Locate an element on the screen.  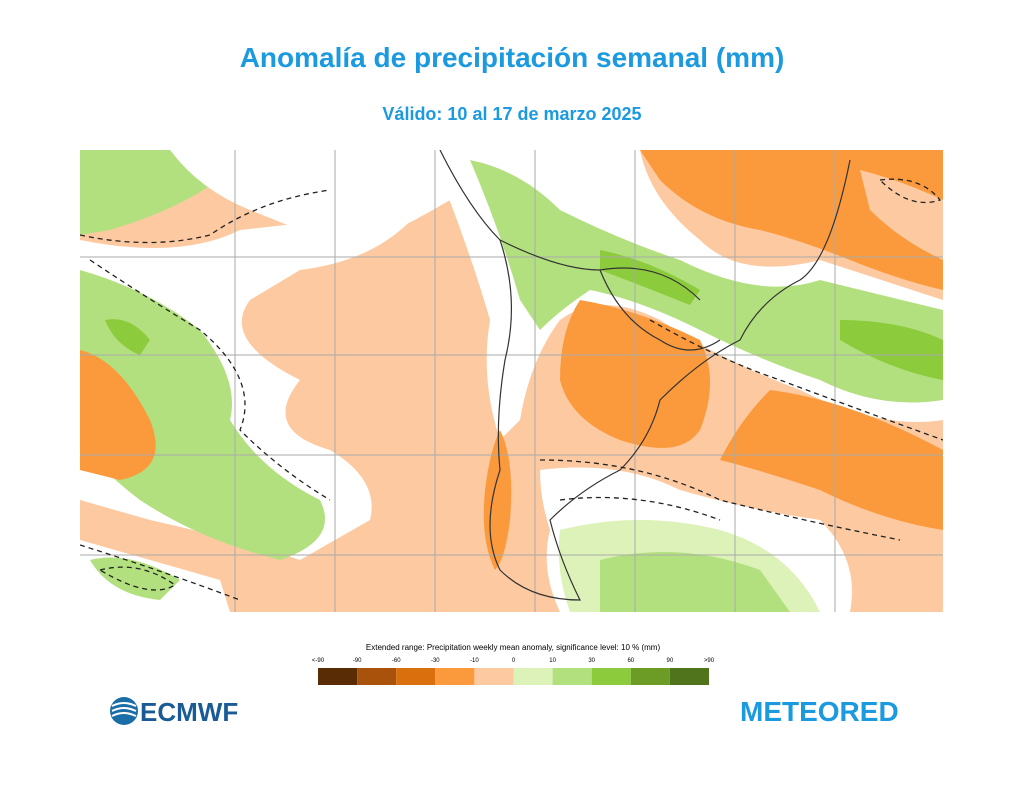
title: Anomalía de precipitación semanal (mm) is located at coordinates (512, 57).